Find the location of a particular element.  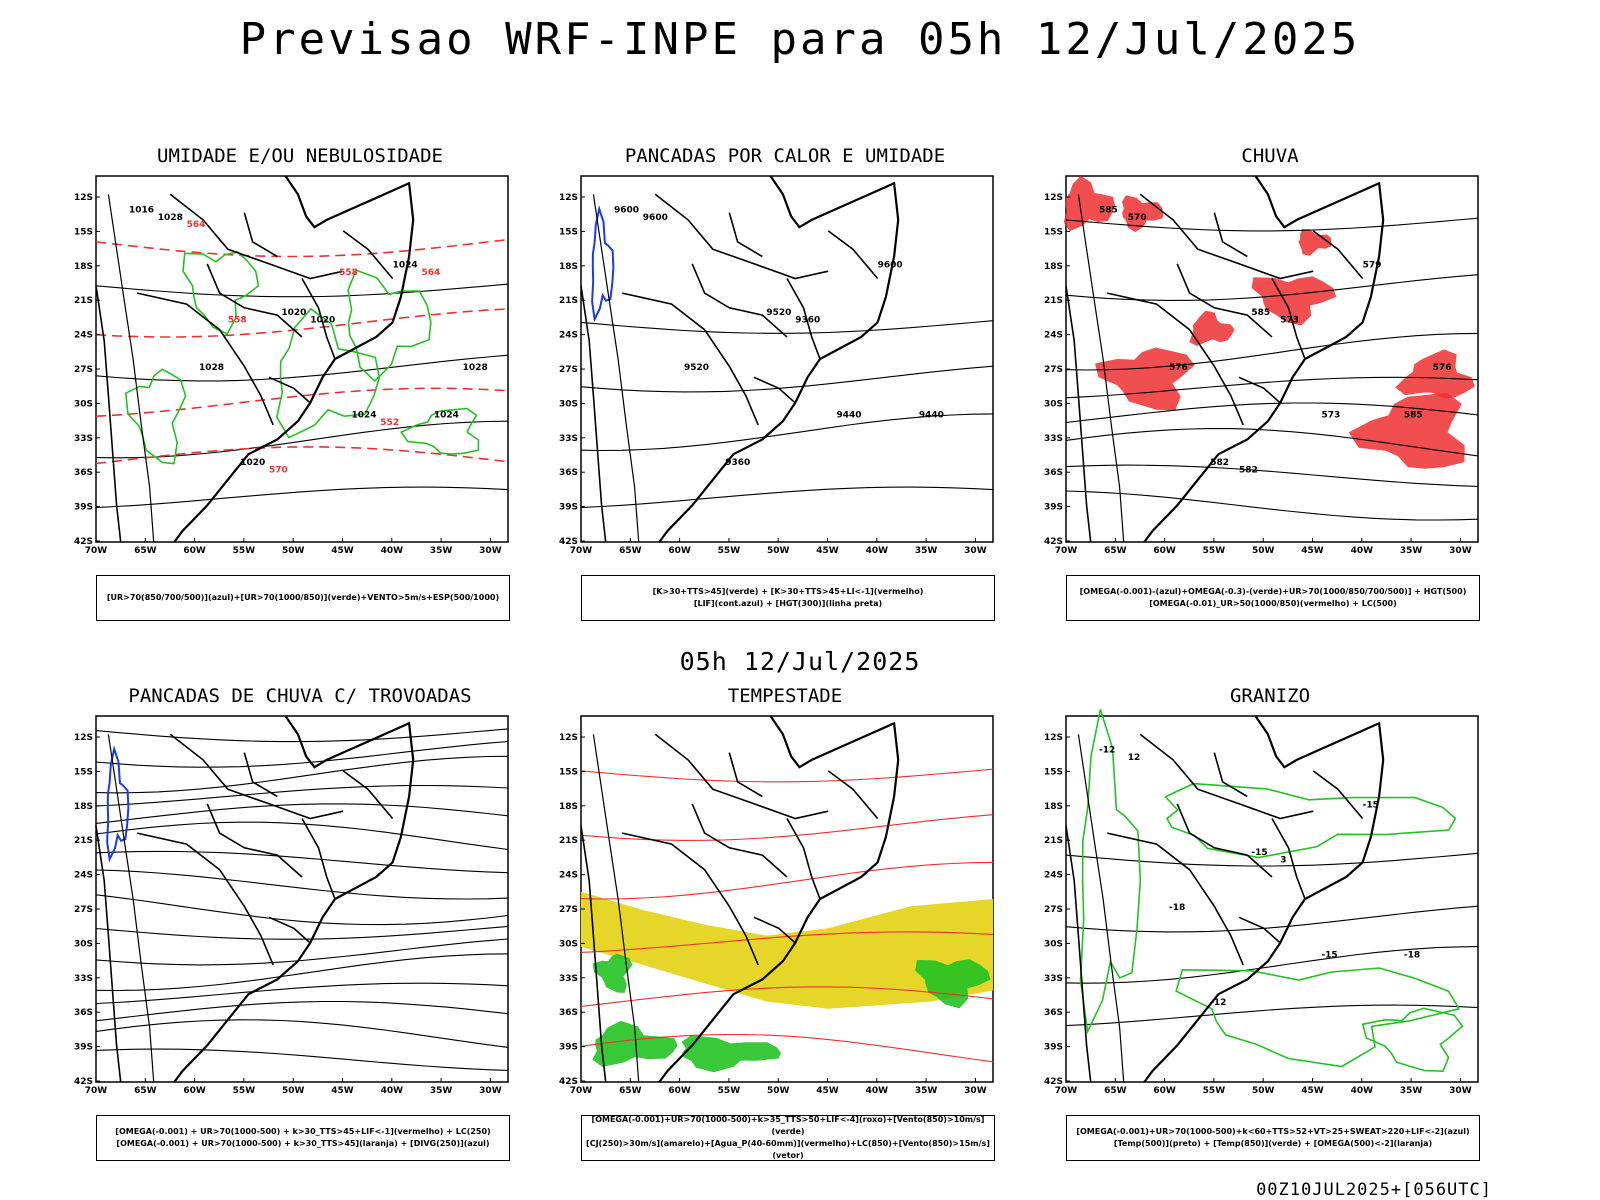

lon-tick-label: 45W is located at coordinates (1312, 1091).